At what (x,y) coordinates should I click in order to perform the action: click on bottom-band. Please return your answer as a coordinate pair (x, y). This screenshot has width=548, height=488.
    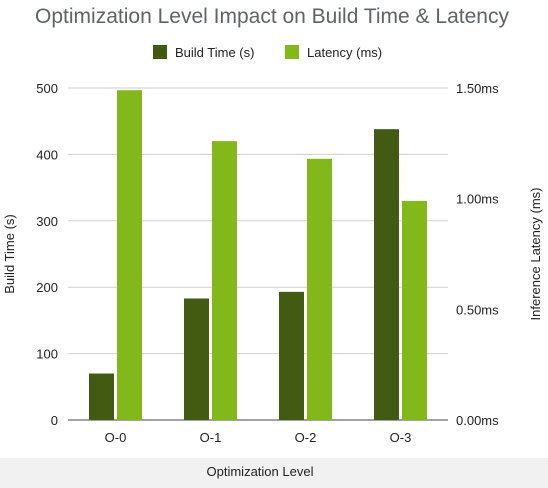
    Looking at the image, I should click on (274, 473).